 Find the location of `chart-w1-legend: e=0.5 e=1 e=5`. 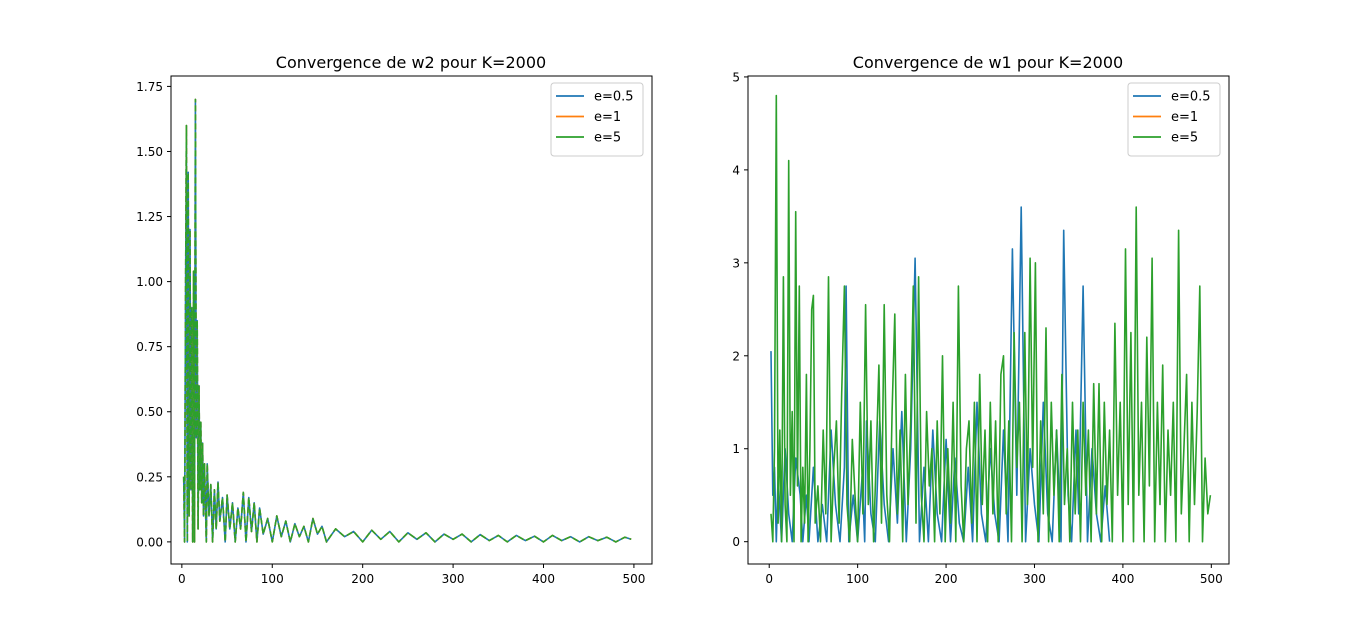

chart-w1-legend: e=0.5 e=1 e=5 is located at coordinates (1174, 119).